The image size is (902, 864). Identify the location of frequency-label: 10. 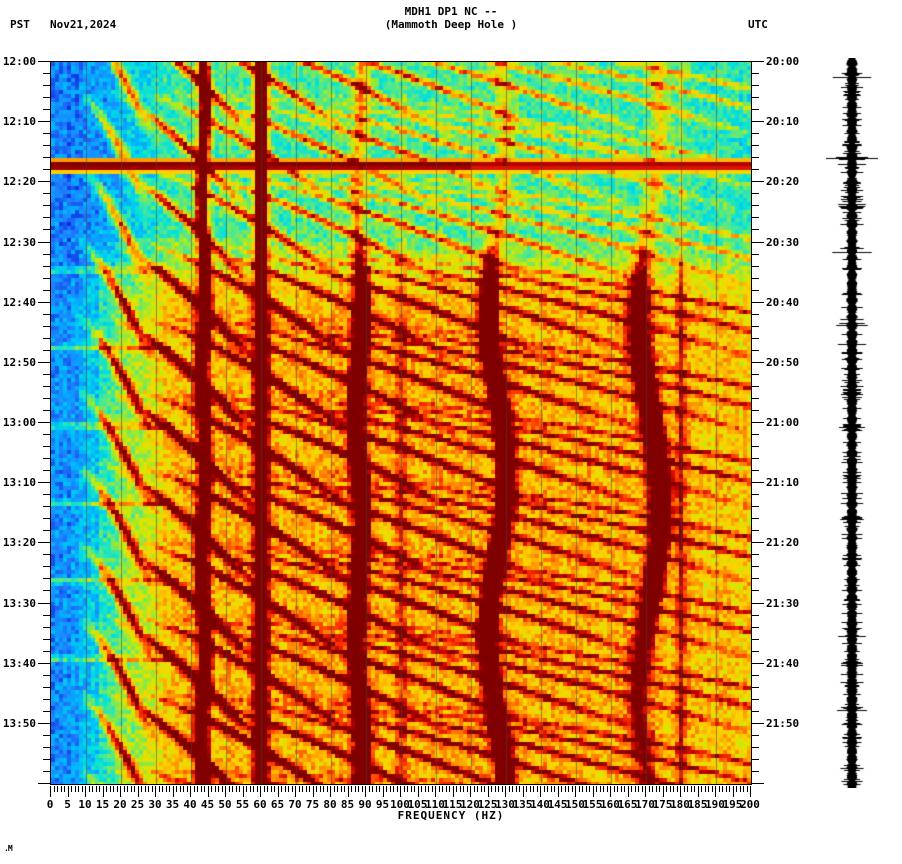
(85, 804).